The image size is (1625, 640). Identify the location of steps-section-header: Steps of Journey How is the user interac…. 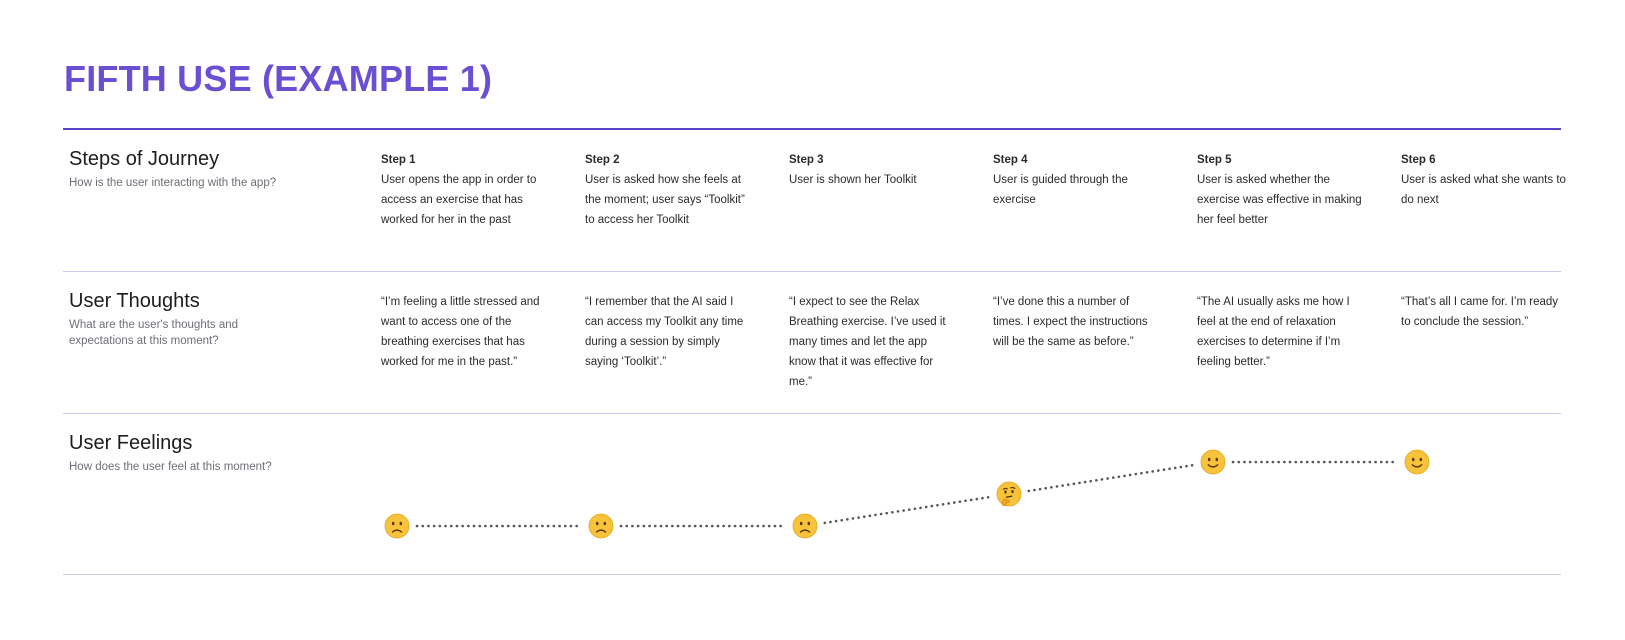
(184, 169).